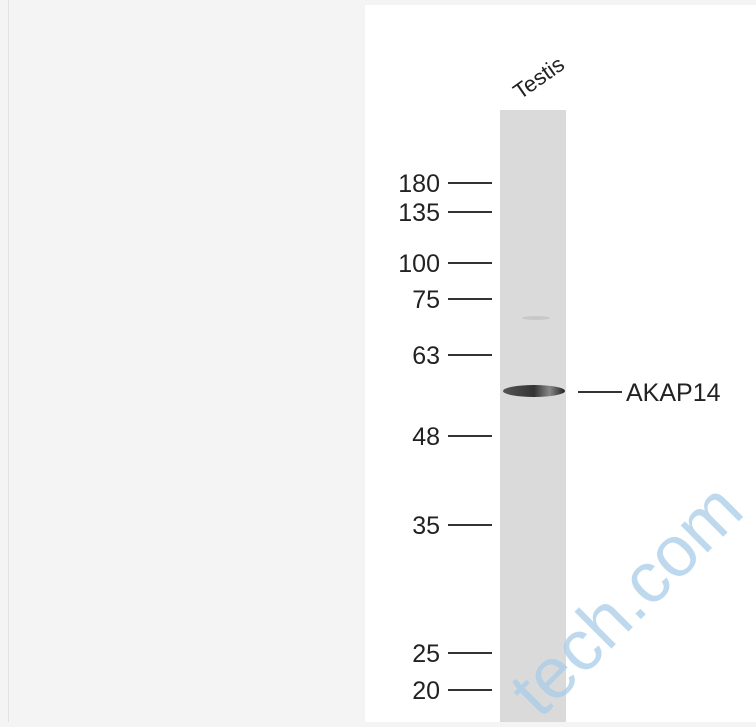  What do you see at coordinates (426, 437) in the screenshot?
I see `marker-label: 48` at bounding box center [426, 437].